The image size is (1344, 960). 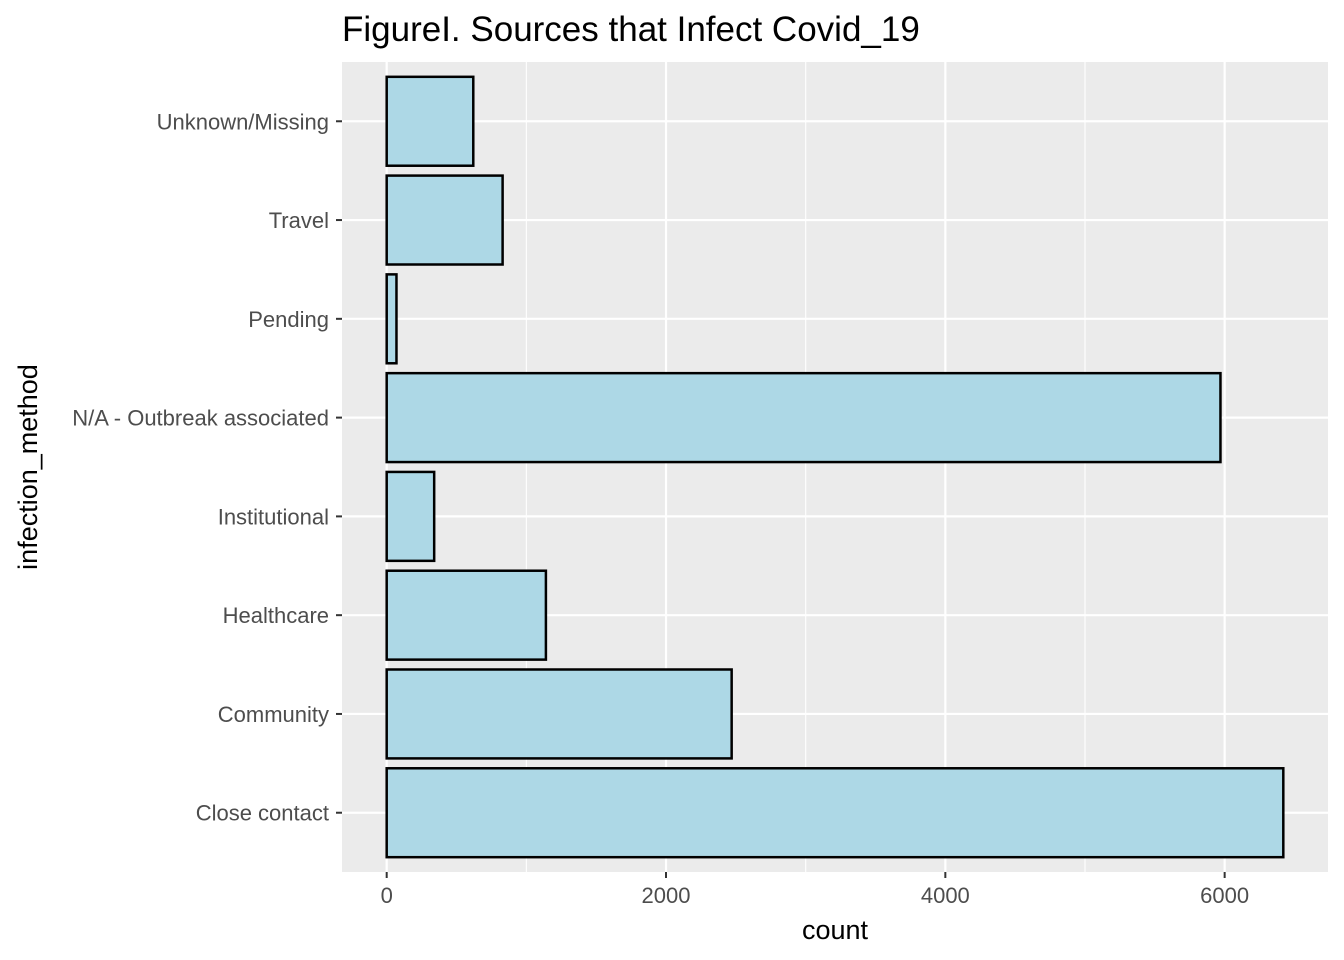 What do you see at coordinates (276, 615) in the screenshot?
I see `y-tick-label: Healthcare` at bounding box center [276, 615].